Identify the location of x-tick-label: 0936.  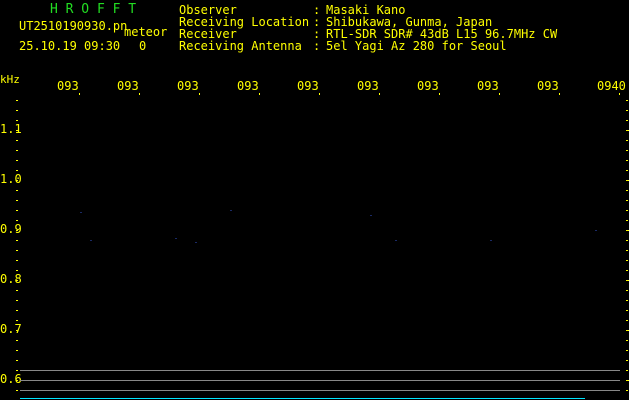
(368, 86).